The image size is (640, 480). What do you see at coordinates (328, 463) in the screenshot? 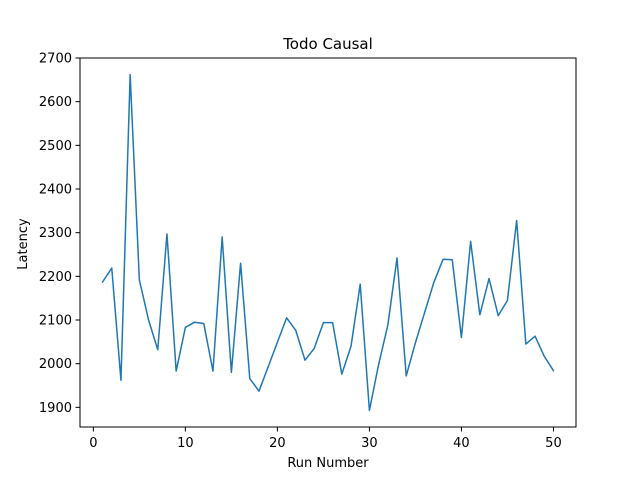
I see `x-axis-label: Run Number` at bounding box center [328, 463].